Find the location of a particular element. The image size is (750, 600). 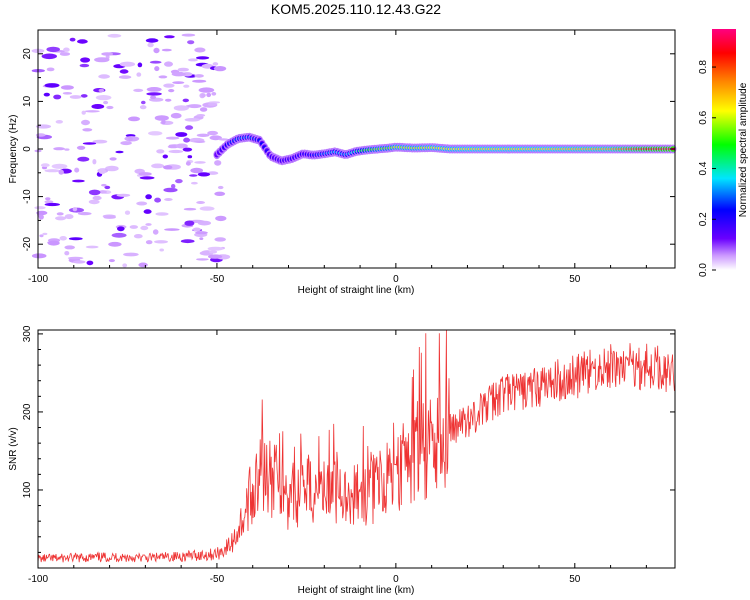

colorbar-tick-label: 0.2 is located at coordinates (703, 219).